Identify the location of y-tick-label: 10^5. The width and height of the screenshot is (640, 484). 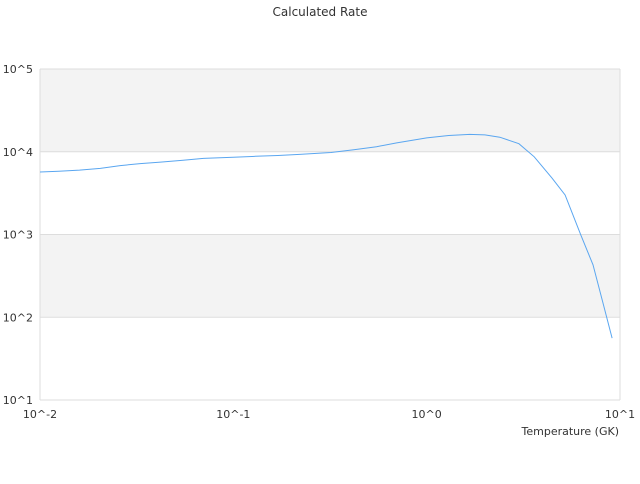
(18, 69).